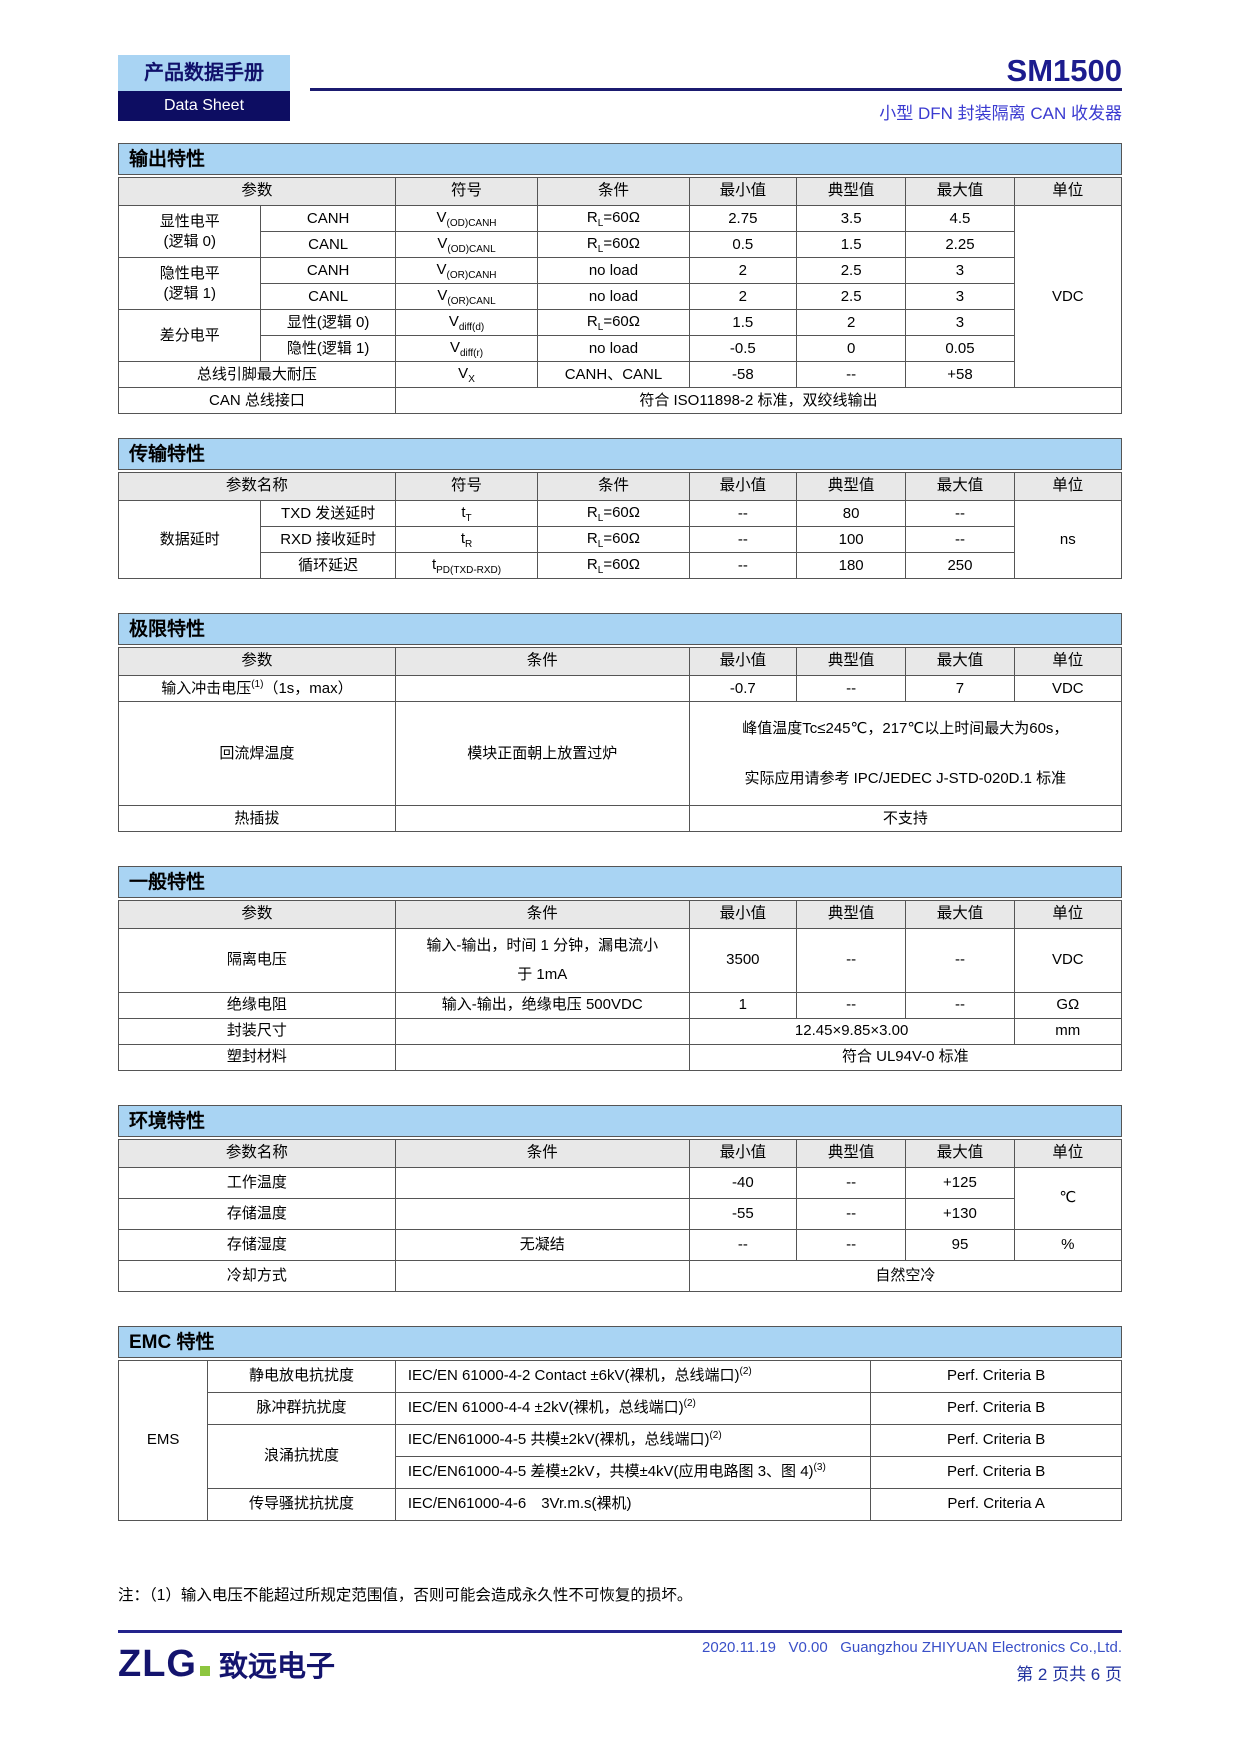 The width and height of the screenshot is (1240, 1754). What do you see at coordinates (905, 1275) in the screenshot?
I see `cell: 自然空冷` at bounding box center [905, 1275].